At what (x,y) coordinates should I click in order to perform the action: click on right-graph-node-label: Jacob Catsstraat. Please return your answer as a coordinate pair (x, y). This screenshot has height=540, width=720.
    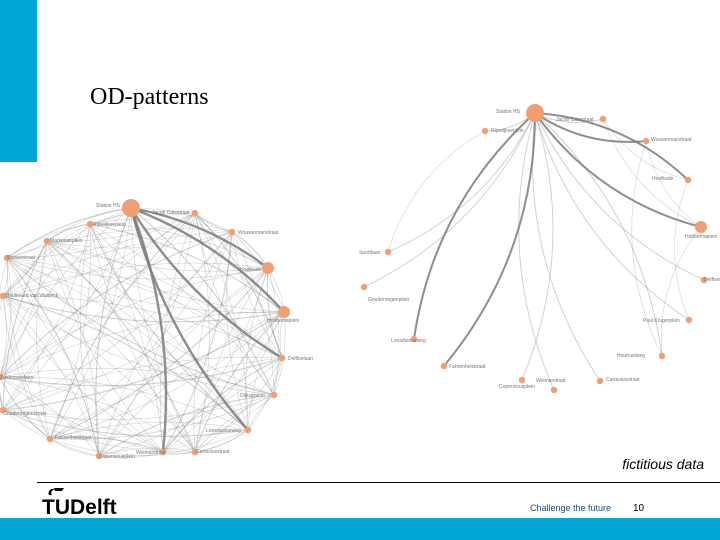
    Looking at the image, I should click on (575, 120).